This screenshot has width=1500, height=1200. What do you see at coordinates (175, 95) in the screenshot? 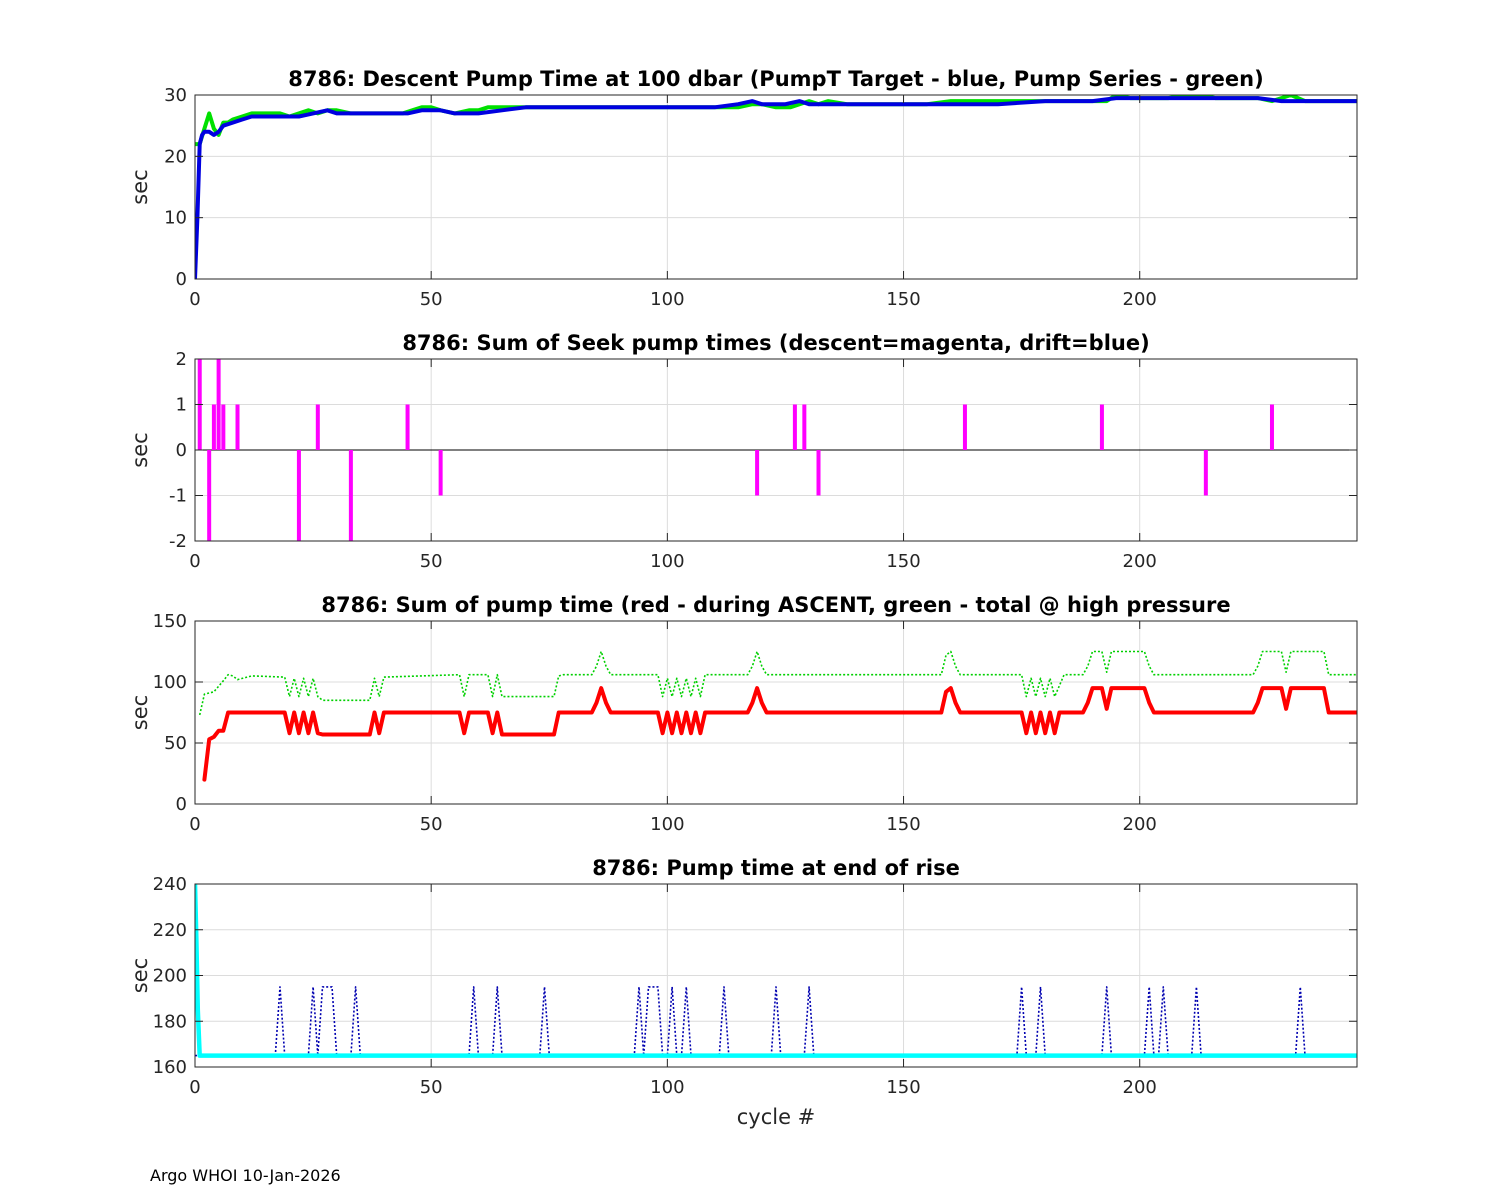
I see `y-tick-label: 30` at bounding box center [175, 95].